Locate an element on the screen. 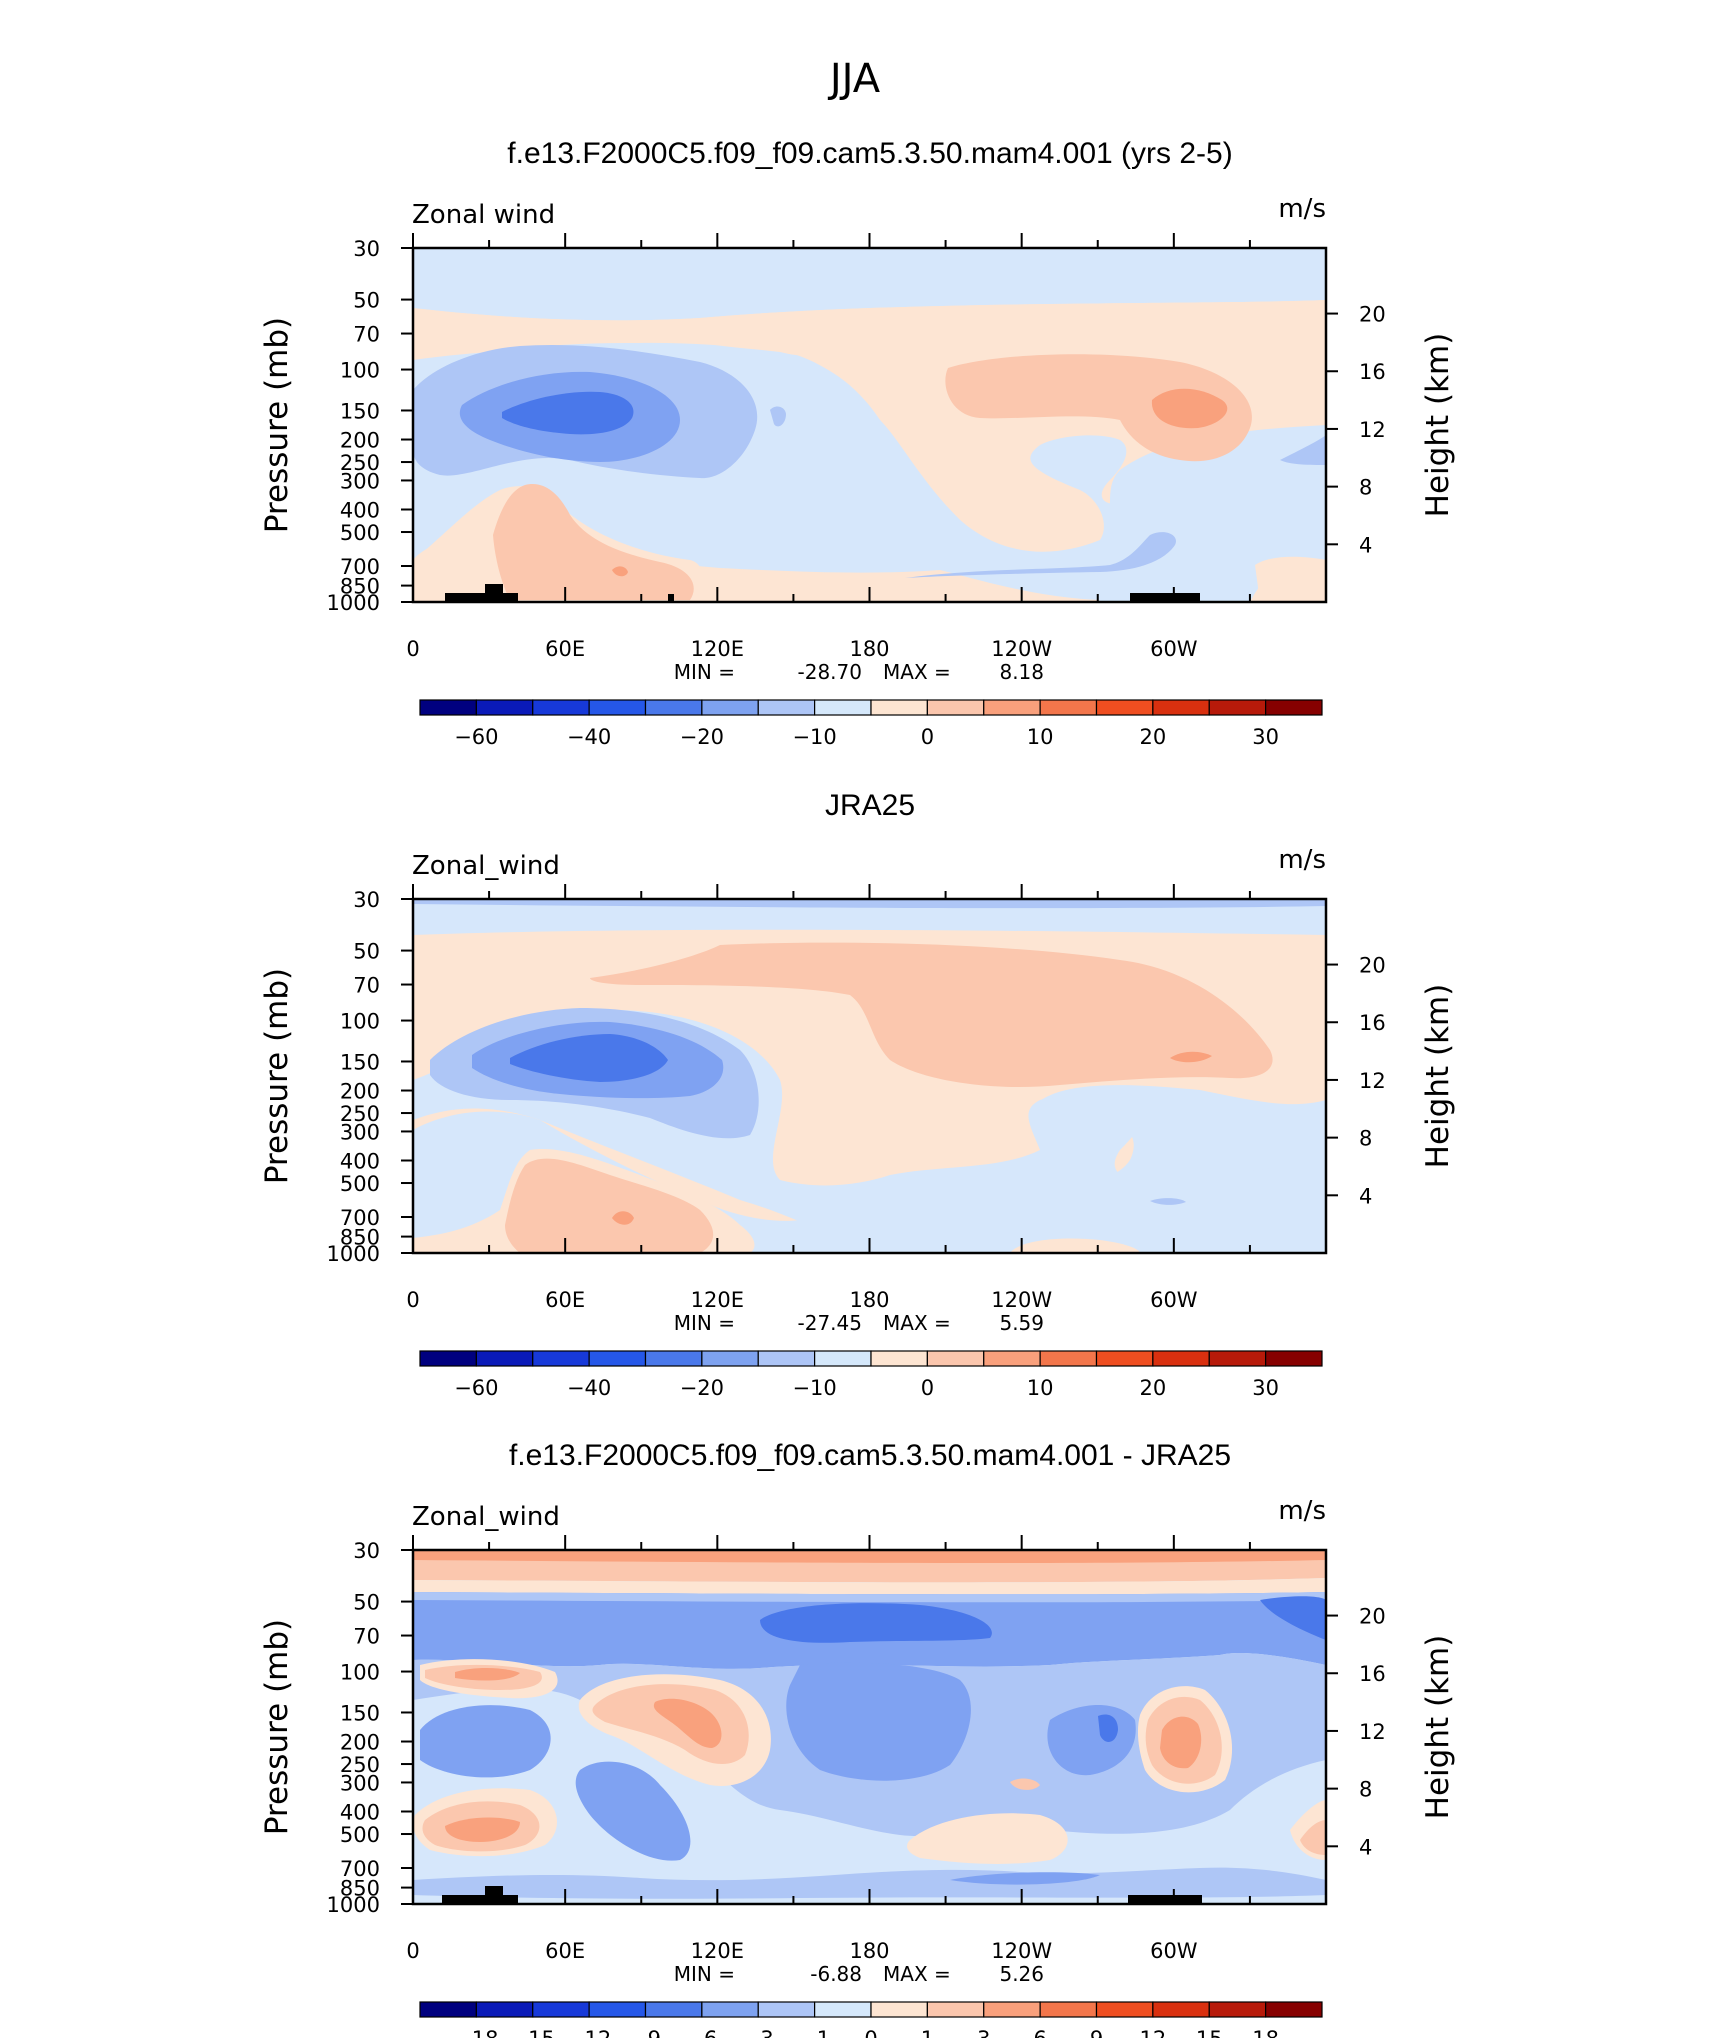  y-right-tick-label: 12 is located at coordinates (1372, 430).